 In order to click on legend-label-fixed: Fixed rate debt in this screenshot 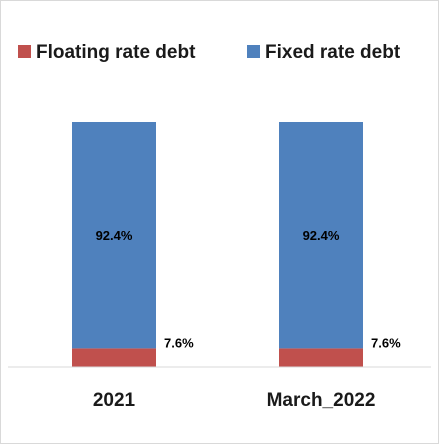, I will do `click(333, 52)`.